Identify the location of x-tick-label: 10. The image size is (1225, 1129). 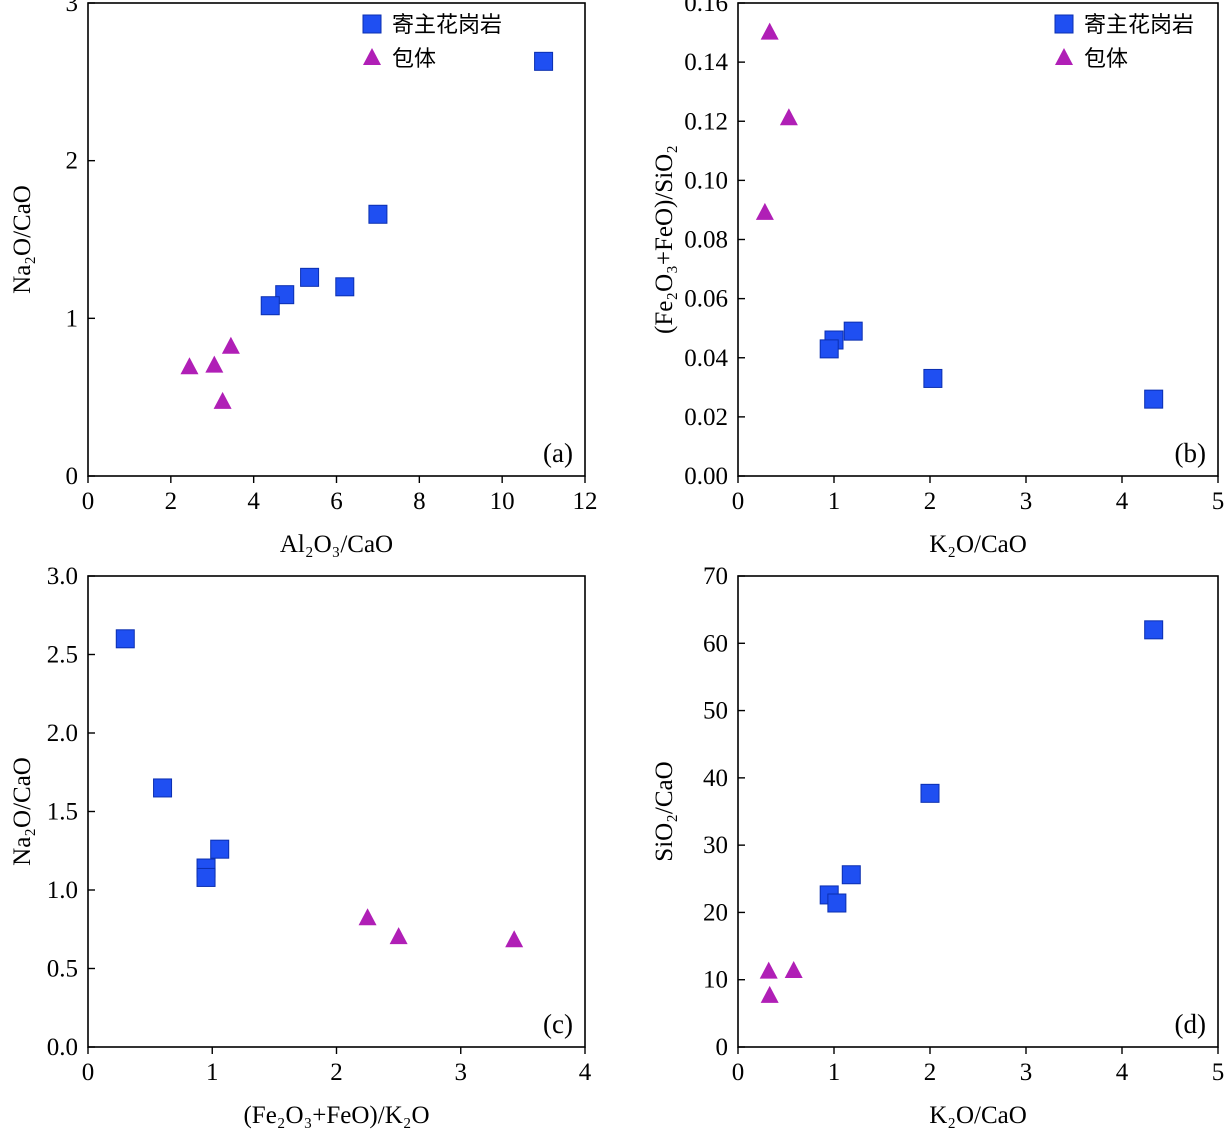
(502, 501).